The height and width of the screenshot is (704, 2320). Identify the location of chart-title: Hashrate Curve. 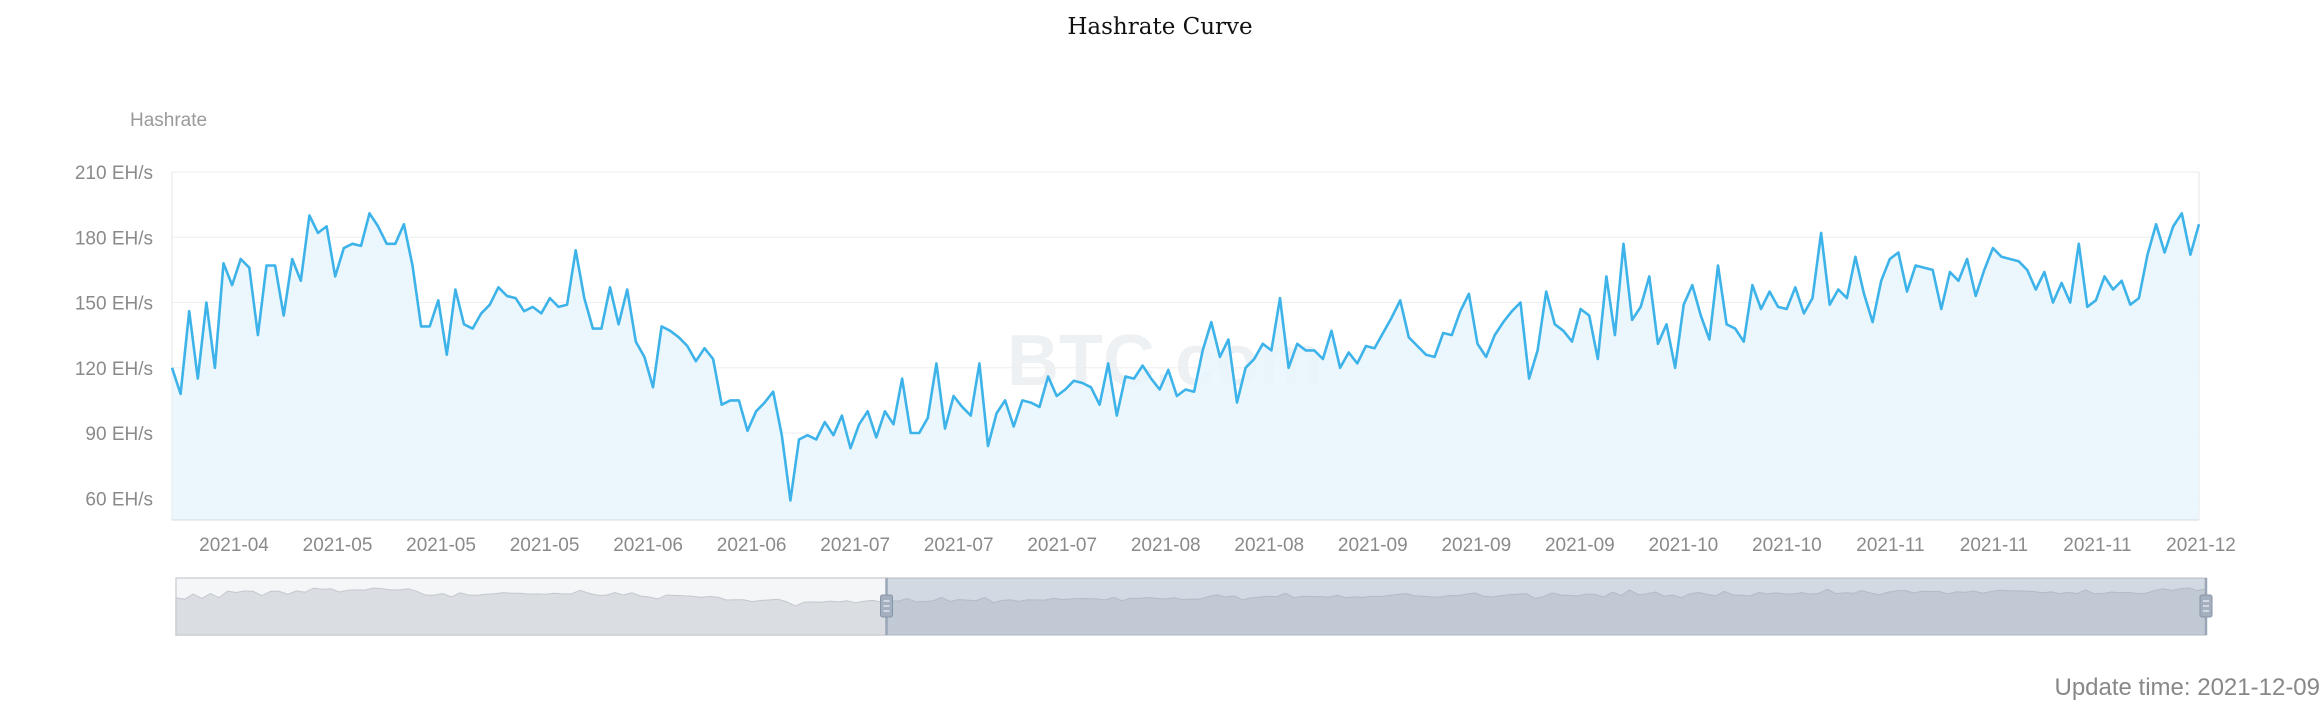
(1160, 27).